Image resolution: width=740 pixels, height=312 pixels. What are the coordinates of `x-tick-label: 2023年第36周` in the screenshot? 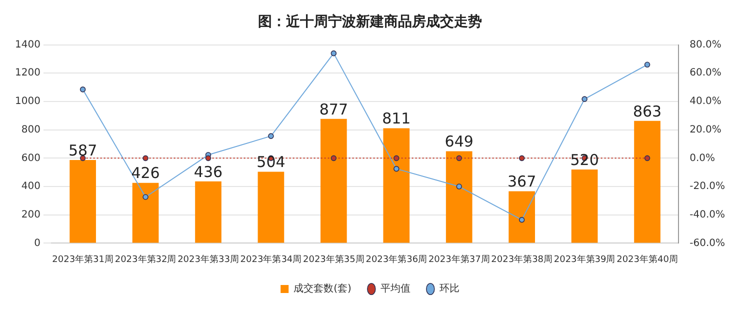 It's located at (397, 259).